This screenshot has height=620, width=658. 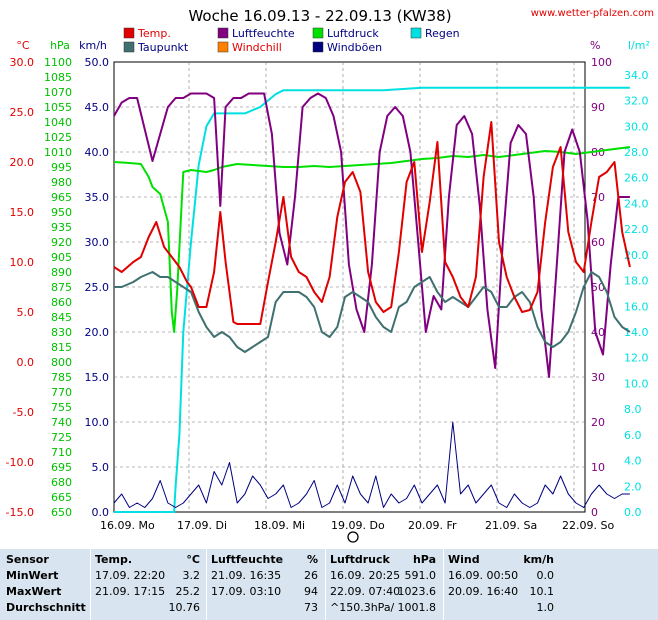 I want to click on temp-time: 17.09. 22:20, so click(x=130, y=575).